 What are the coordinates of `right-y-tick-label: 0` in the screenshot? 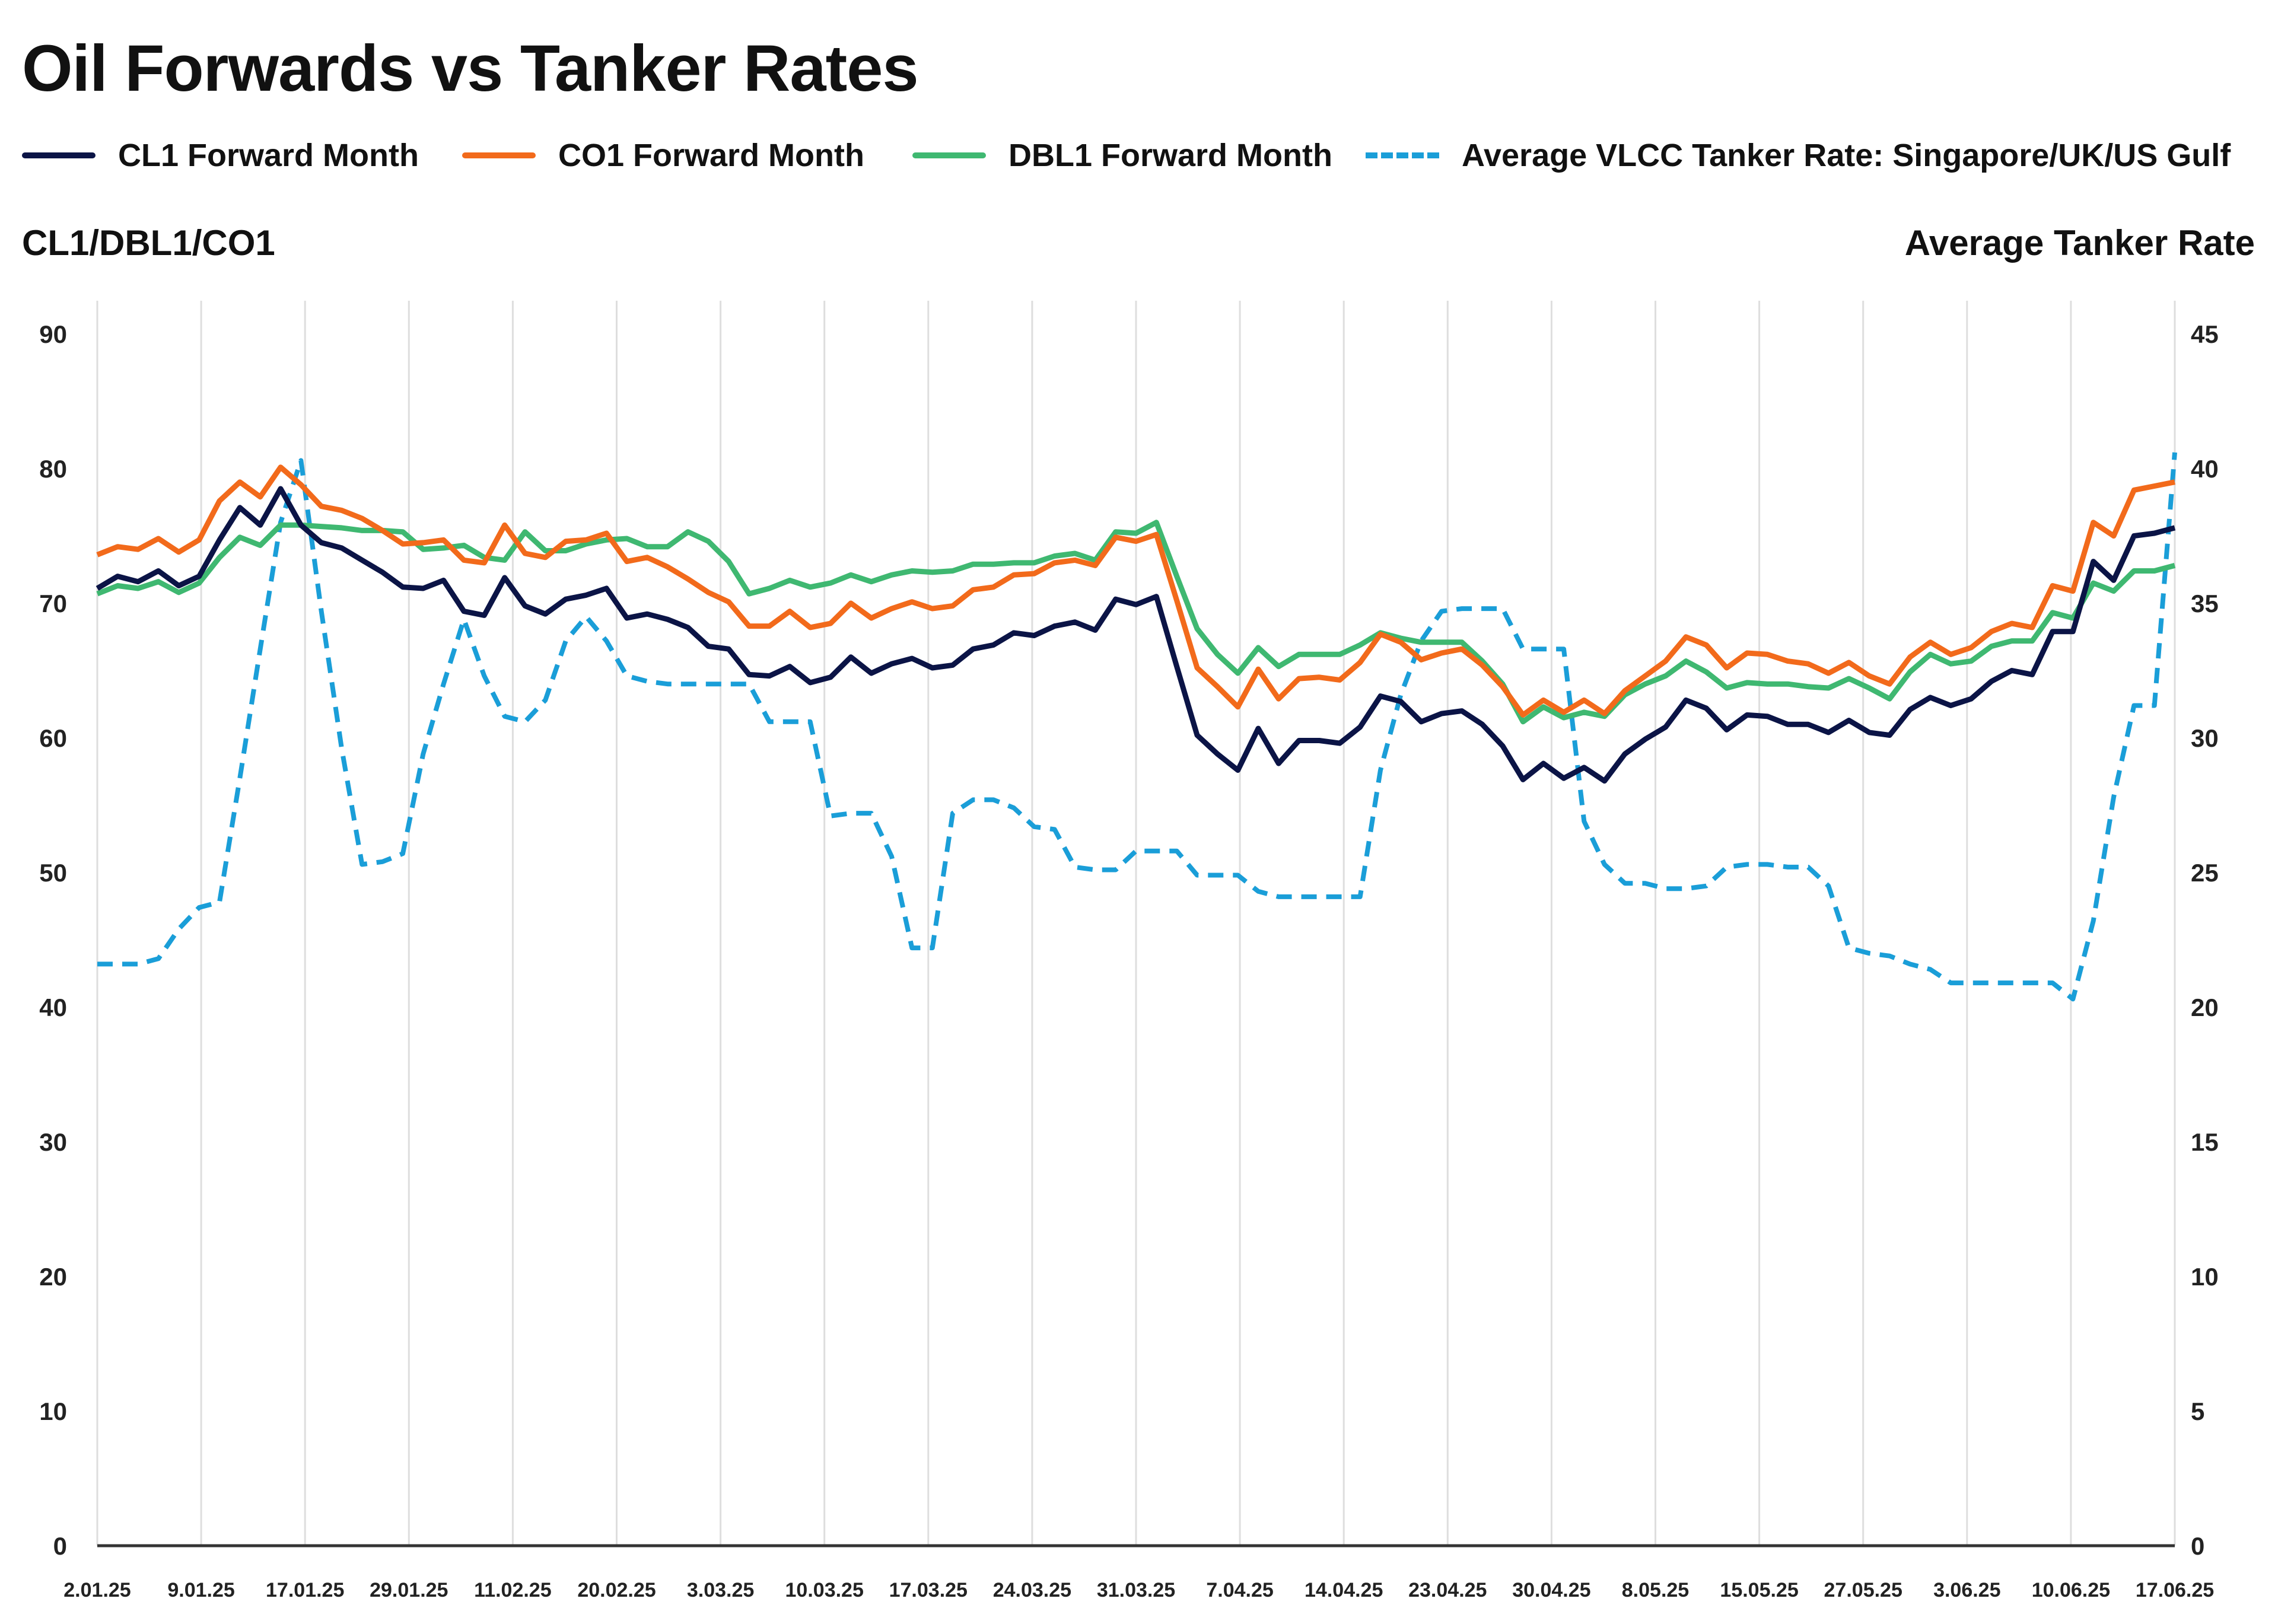 It's located at (2197, 1546).